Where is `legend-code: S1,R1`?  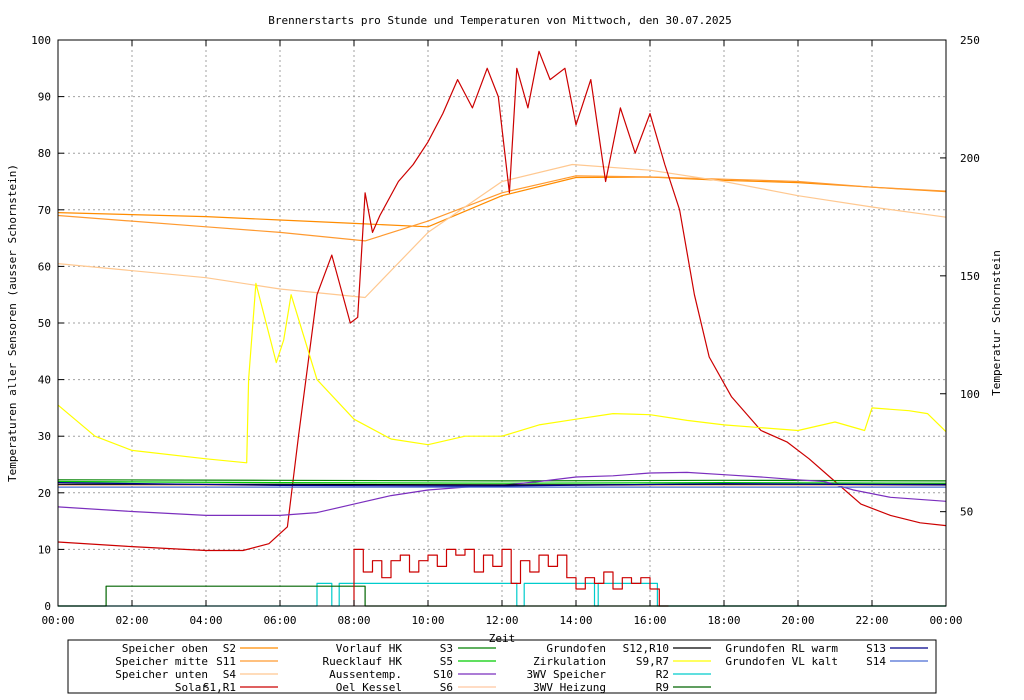
legend-code: S1,R1 is located at coordinates (219, 687).